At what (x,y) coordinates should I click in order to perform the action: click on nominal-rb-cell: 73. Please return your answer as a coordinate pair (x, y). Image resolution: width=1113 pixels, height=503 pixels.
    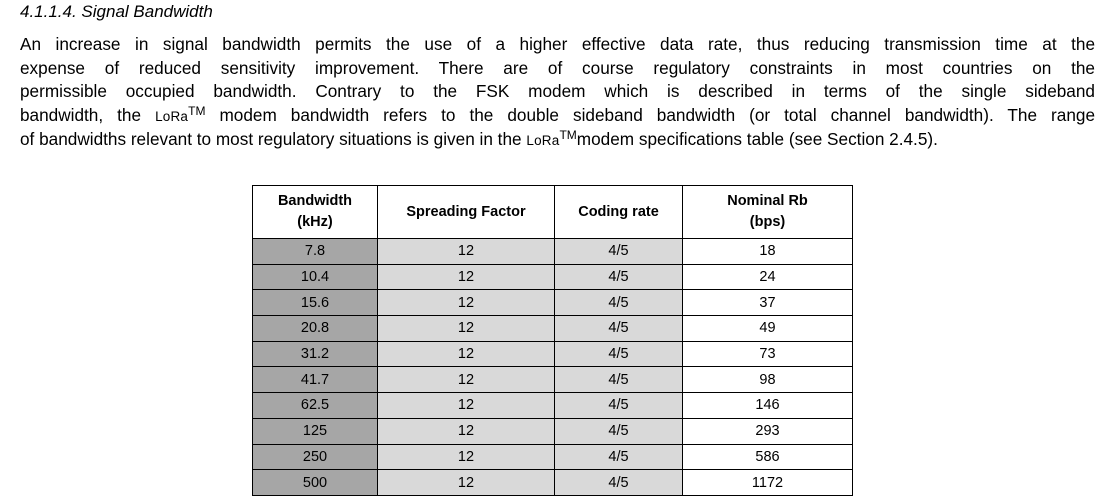
    Looking at the image, I should click on (767, 354).